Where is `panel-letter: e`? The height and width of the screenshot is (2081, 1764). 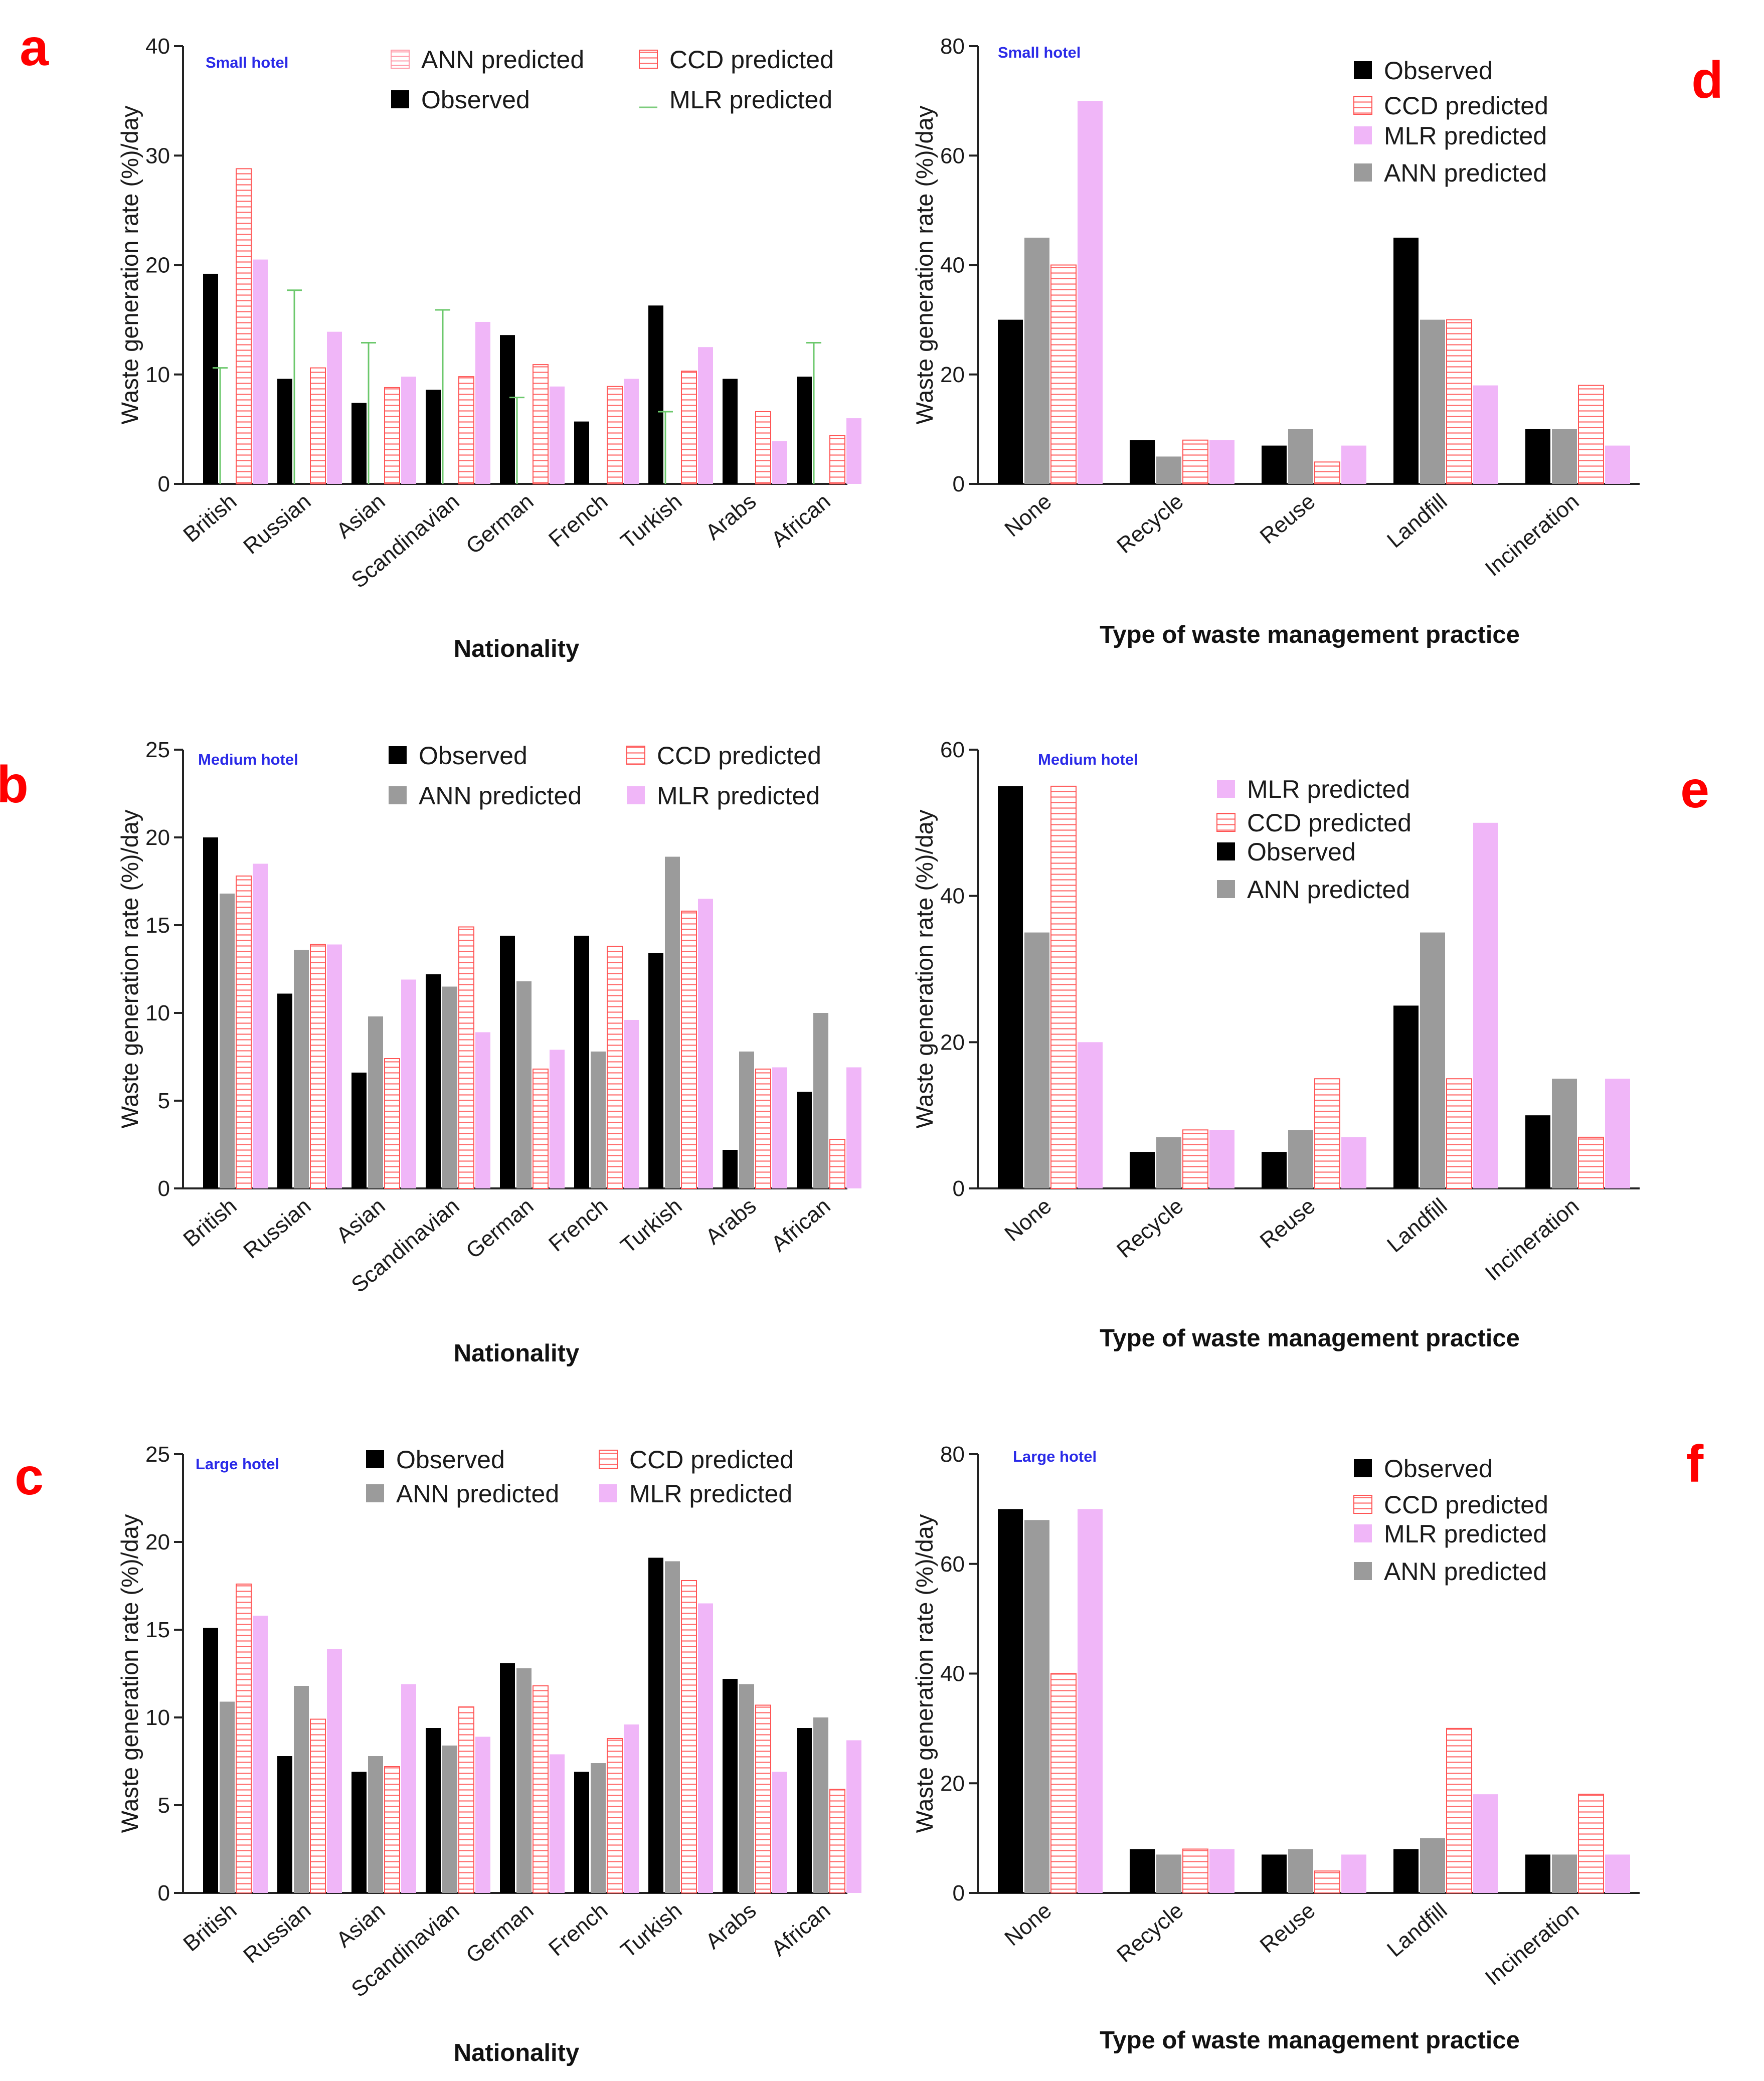
panel-letter: e is located at coordinates (1694, 790).